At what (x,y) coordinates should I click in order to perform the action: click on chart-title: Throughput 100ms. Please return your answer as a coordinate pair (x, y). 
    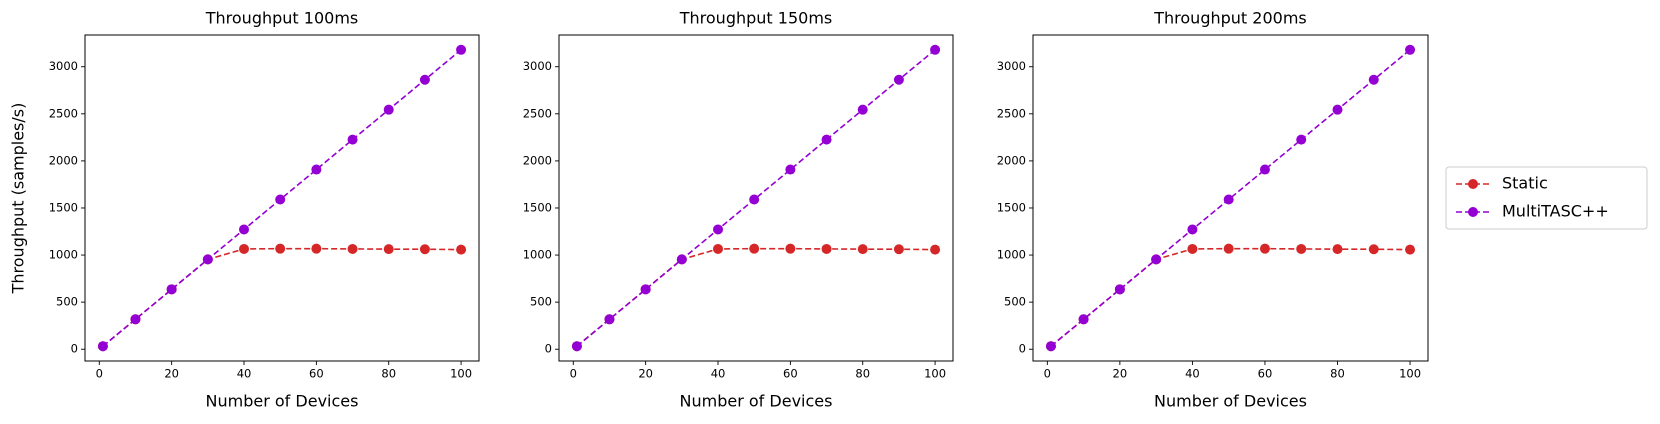
    Looking at the image, I should click on (281, 18).